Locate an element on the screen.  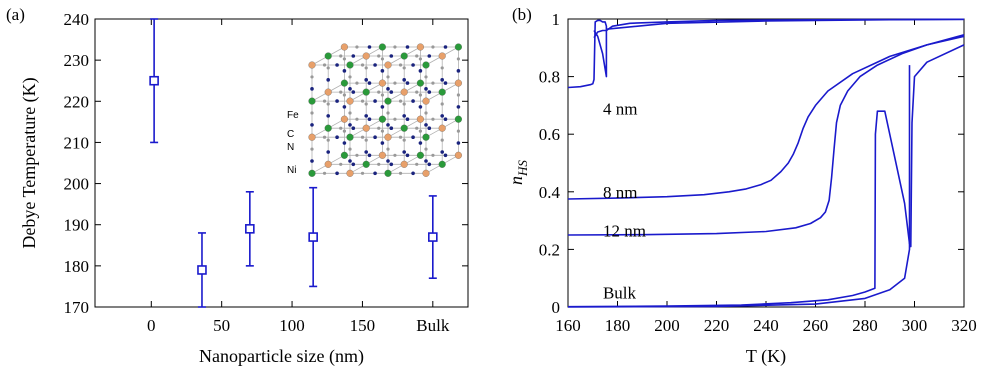
y-tick-label: 0.4 is located at coordinates (550, 192).